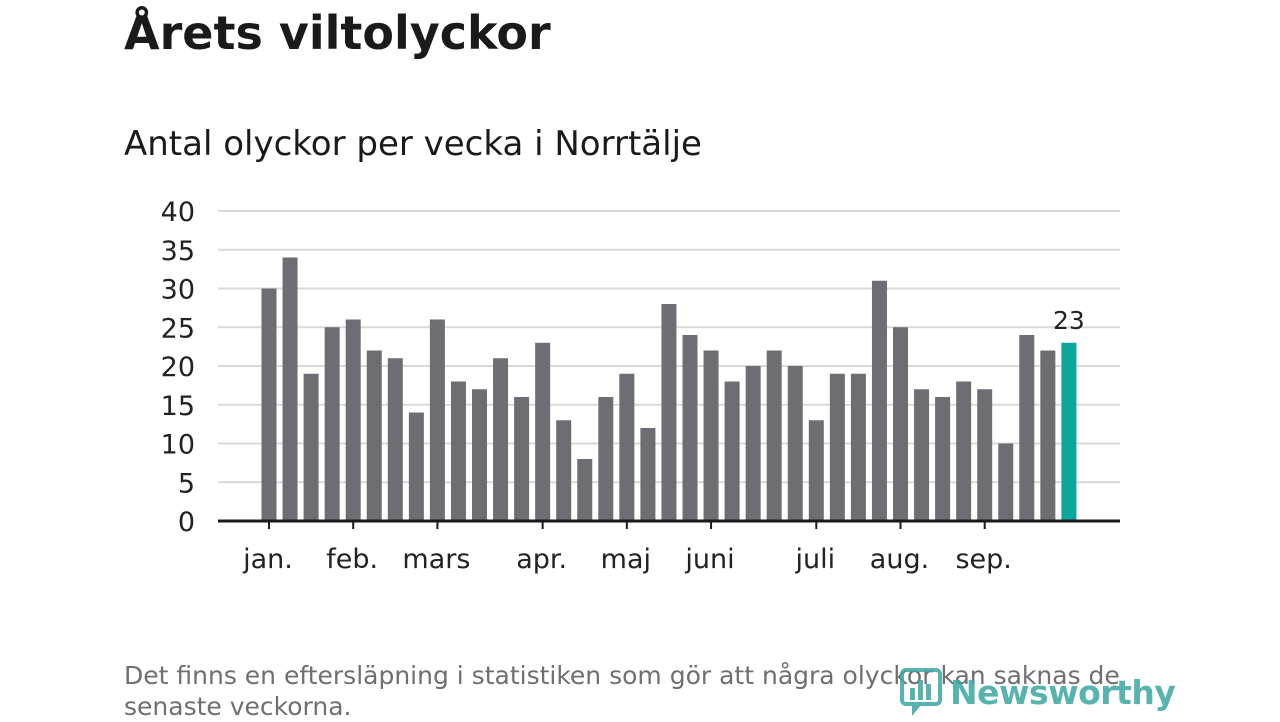 This screenshot has width=1280, height=722. Describe the element at coordinates (178, 212) in the screenshot. I see `y-tick-label: 40` at that location.